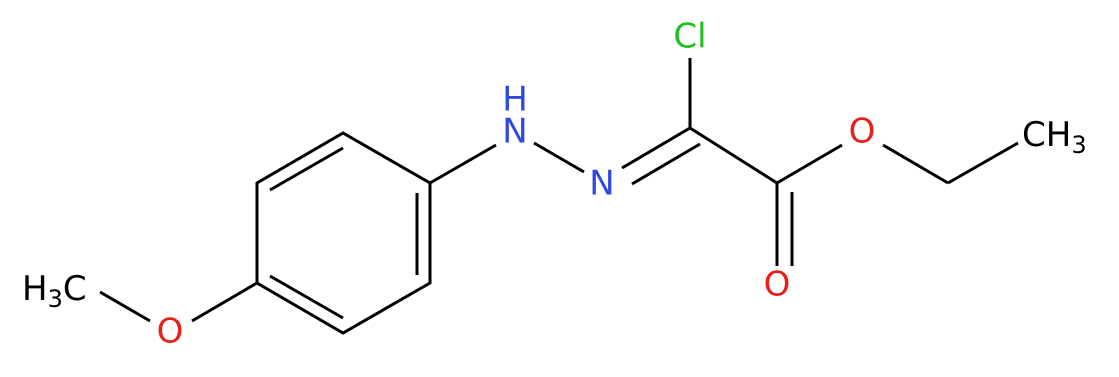 The width and height of the screenshot is (1119, 377). What do you see at coordinates (35, 289) in the screenshot?
I see `atom-text: H` at bounding box center [35, 289].